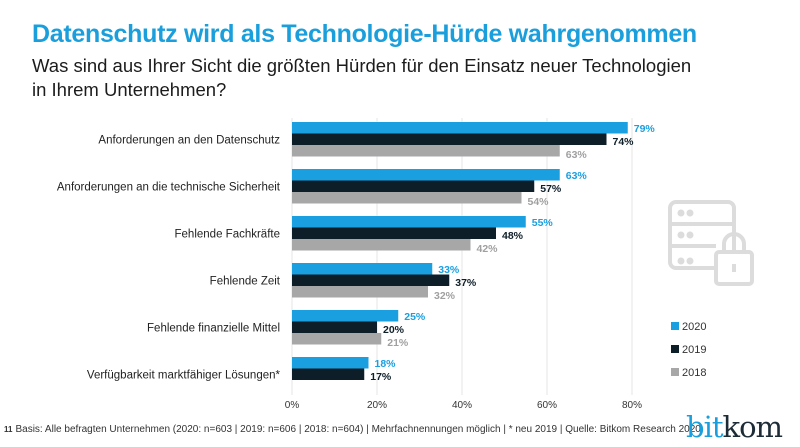  I want to click on data-label: 32%, so click(445, 296).